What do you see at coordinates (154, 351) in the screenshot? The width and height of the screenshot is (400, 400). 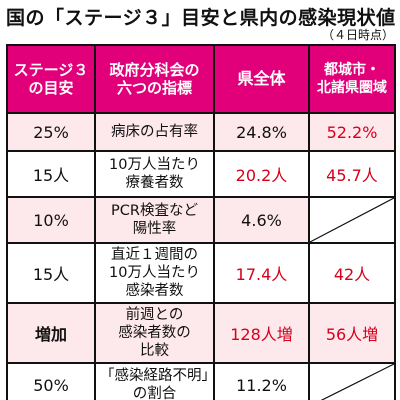 I see `indicator-line: 比較` at bounding box center [154, 351].